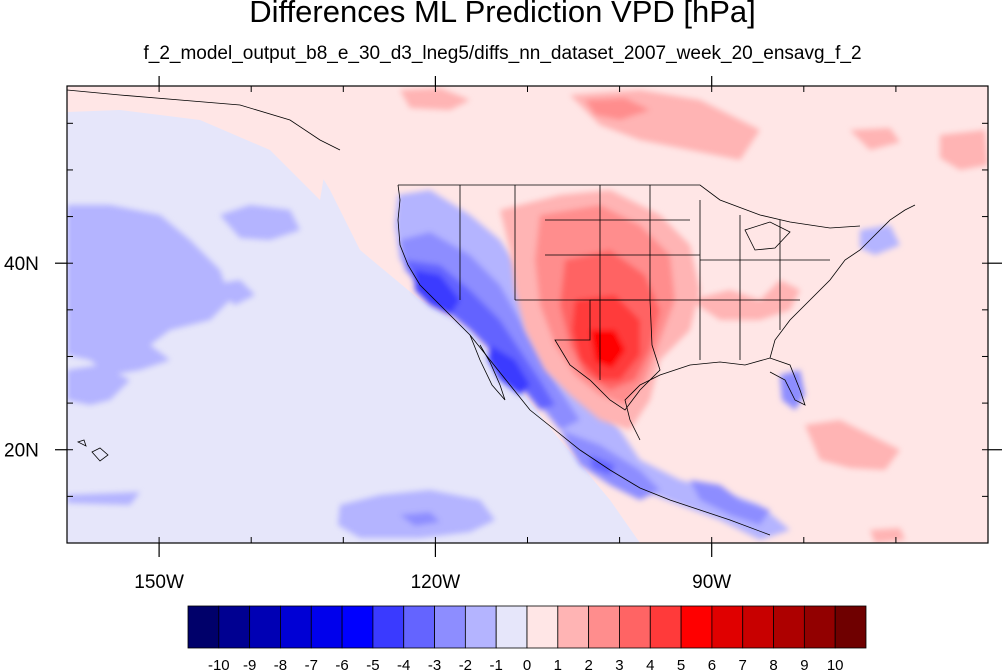 This screenshot has width=1005, height=672. Describe the element at coordinates (465, 664) in the screenshot. I see `colorbar-label: -2` at that location.